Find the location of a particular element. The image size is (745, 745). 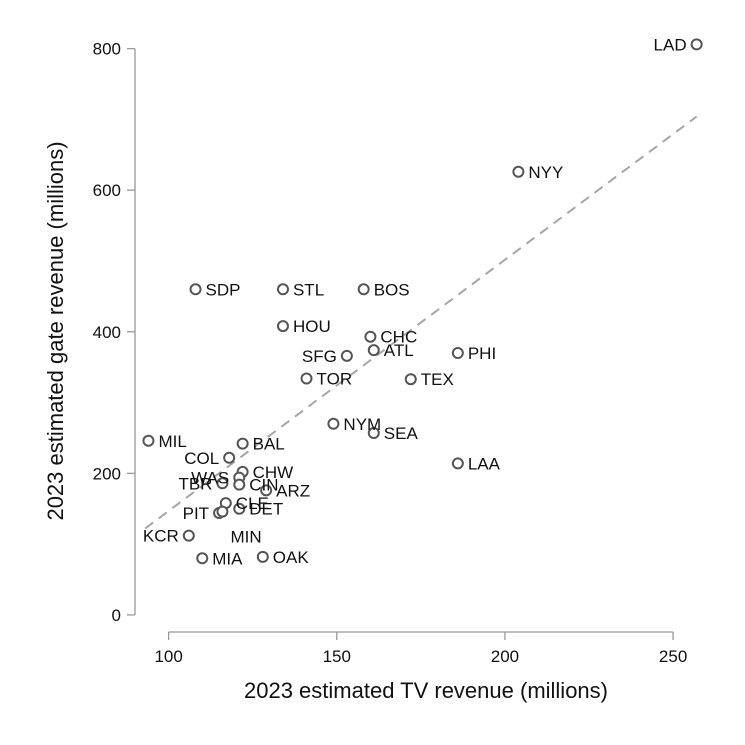

data-point-oak is located at coordinates (262, 556).